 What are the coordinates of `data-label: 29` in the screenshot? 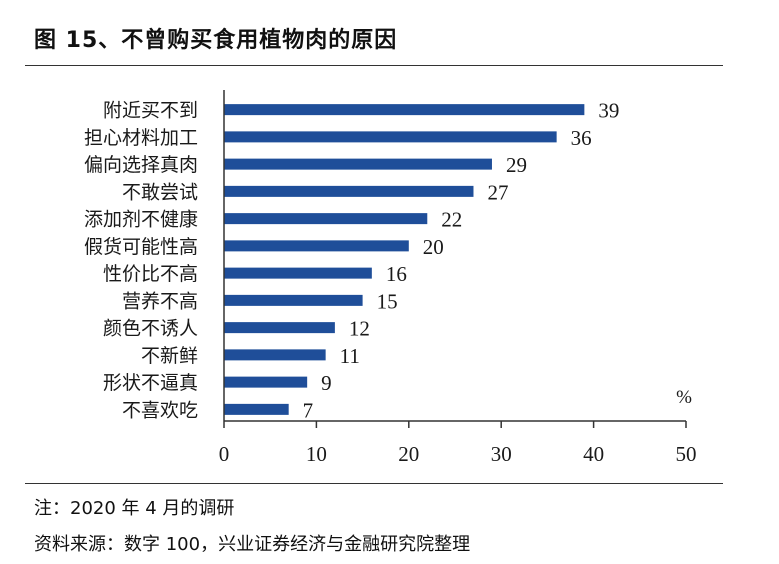 It's located at (516, 165).